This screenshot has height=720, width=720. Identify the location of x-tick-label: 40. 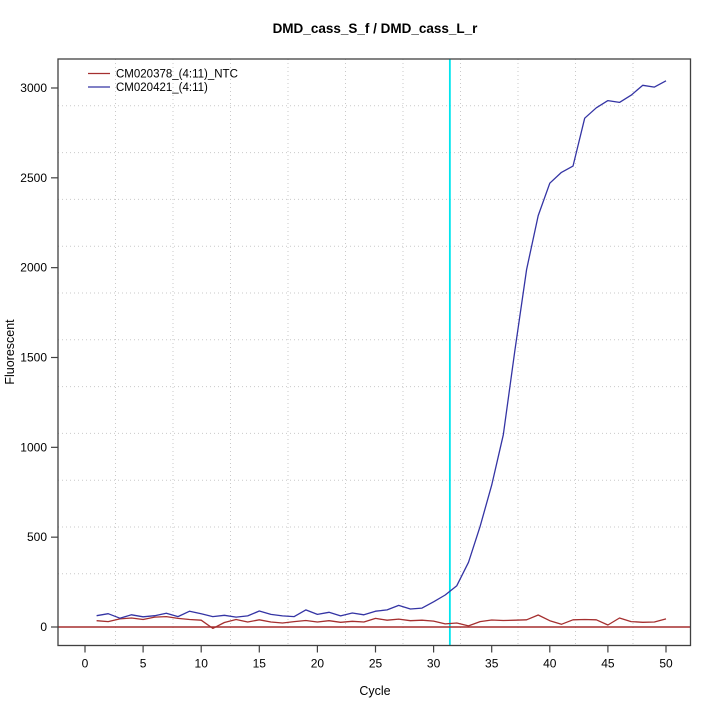
(550, 664).